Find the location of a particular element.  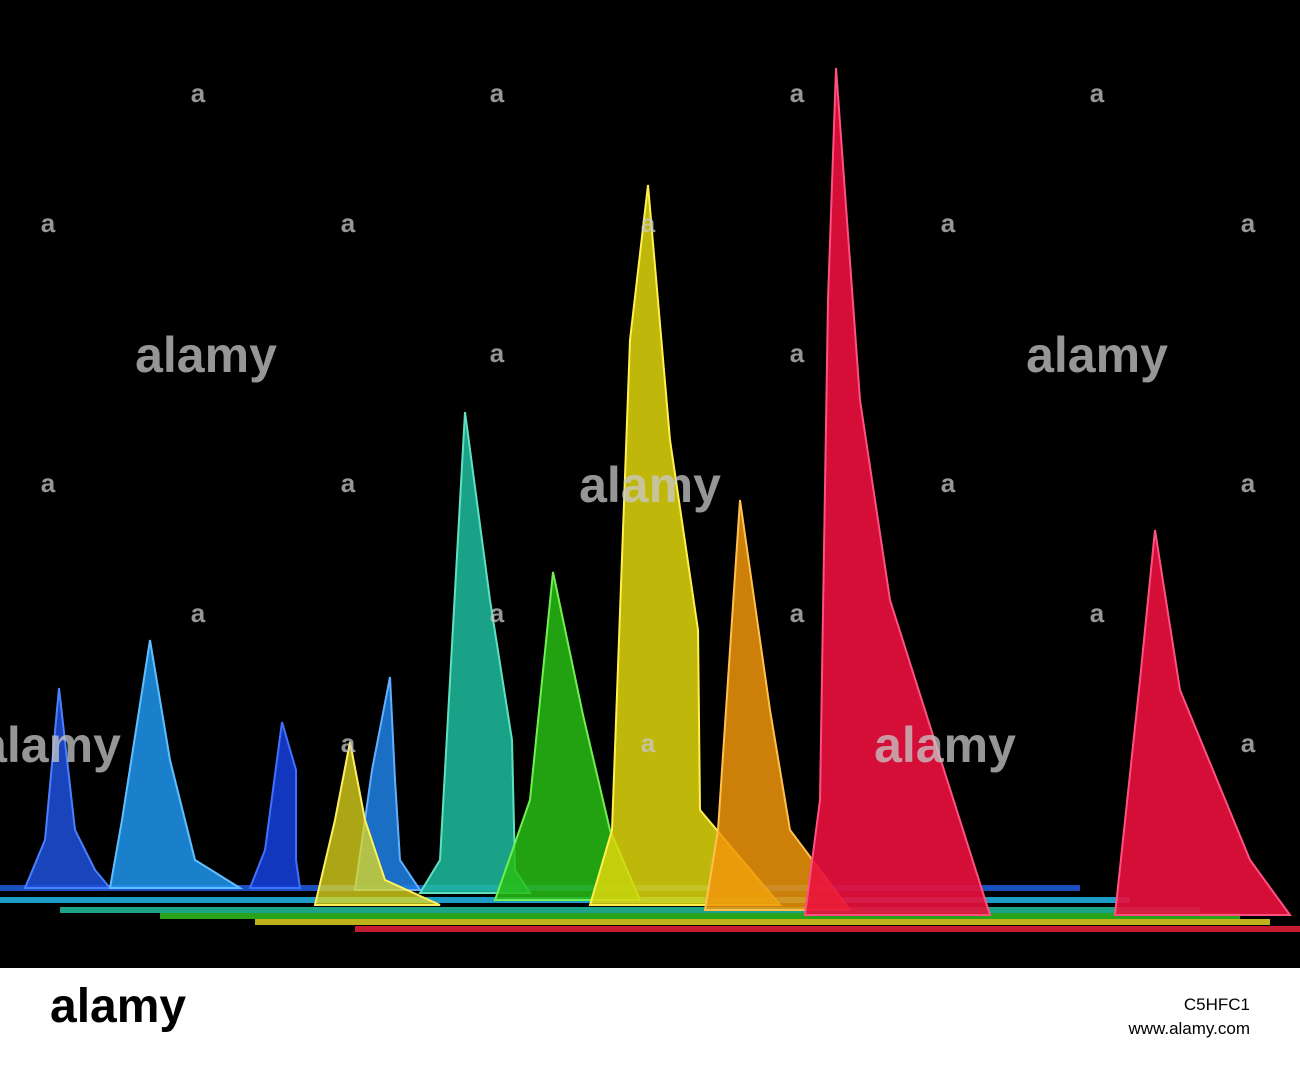

site-url: www.alamy.com is located at coordinates (1188, 1028).